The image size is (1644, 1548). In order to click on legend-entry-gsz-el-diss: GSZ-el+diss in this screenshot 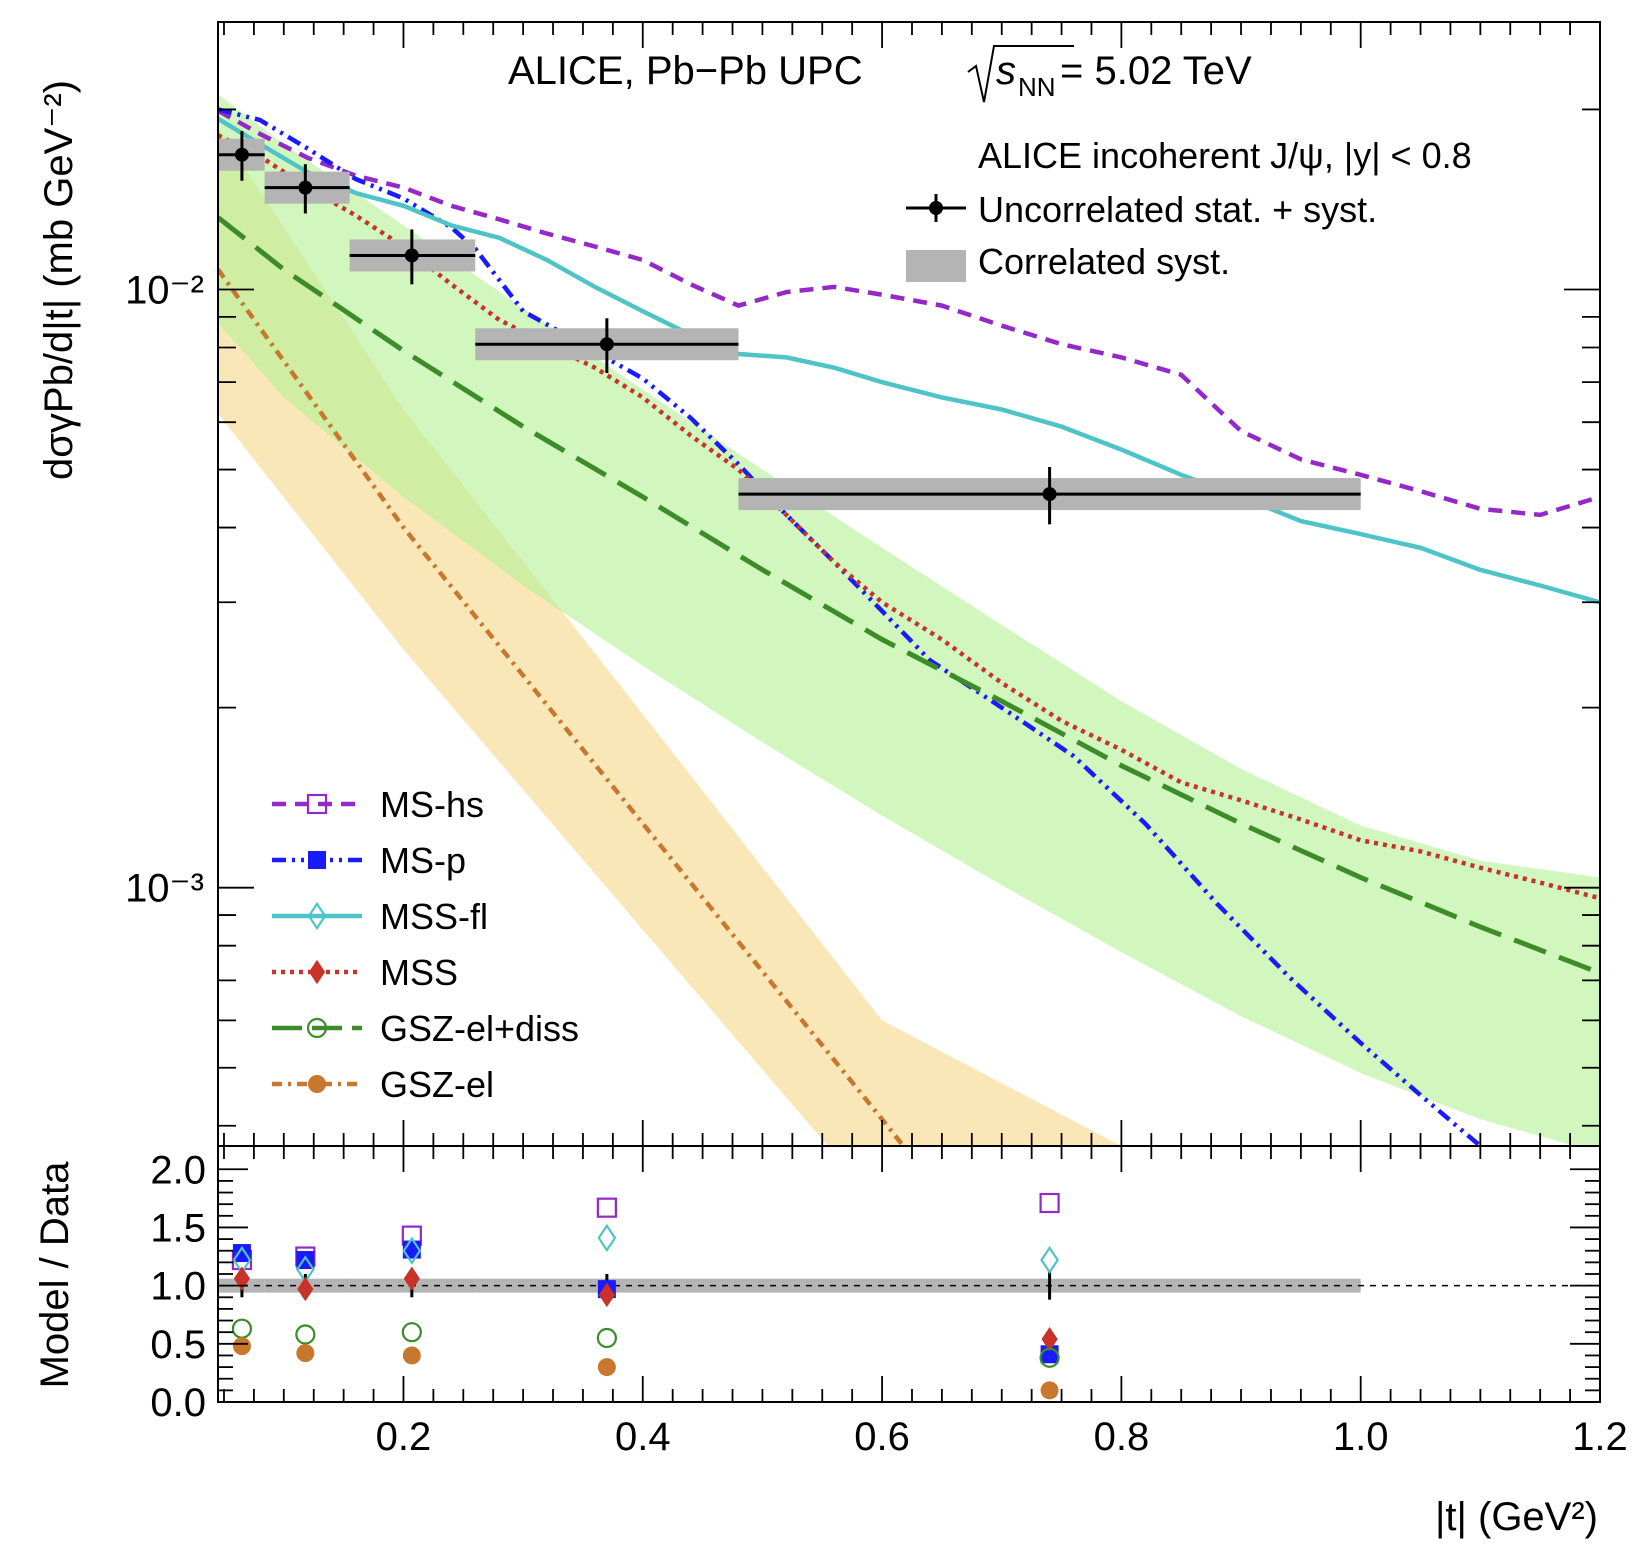, I will do `click(425, 1028)`.